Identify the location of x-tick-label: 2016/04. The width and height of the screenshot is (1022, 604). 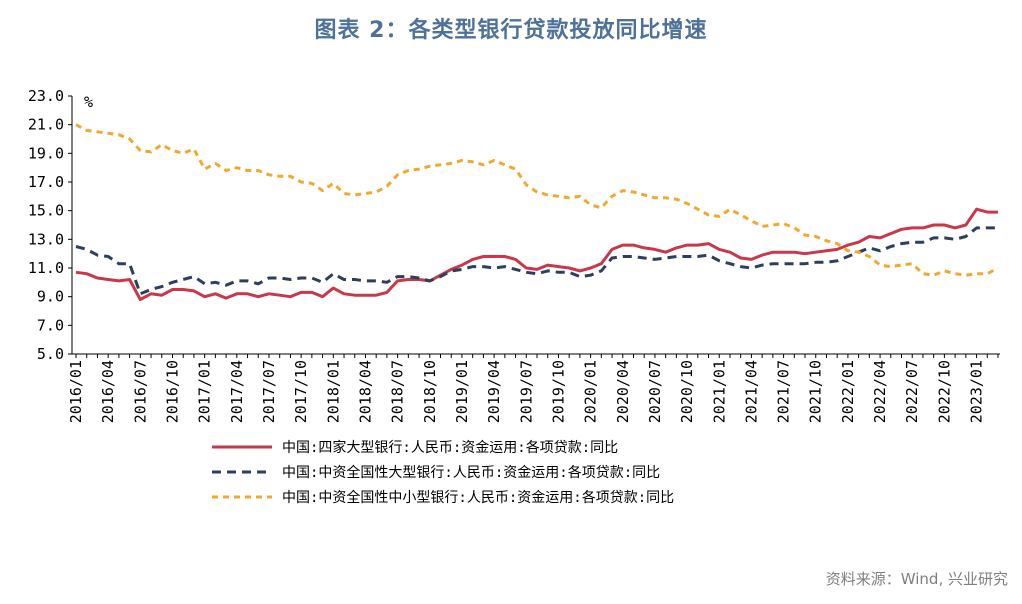
(108, 391).